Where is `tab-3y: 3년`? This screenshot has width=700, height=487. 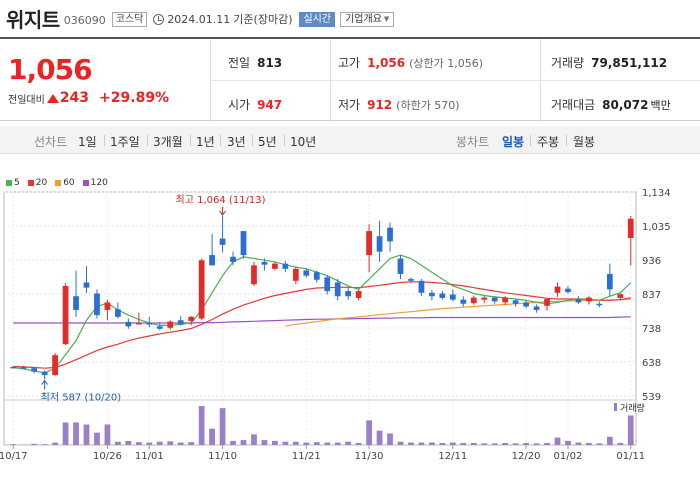 tab-3y: 3년 is located at coordinates (236, 142).